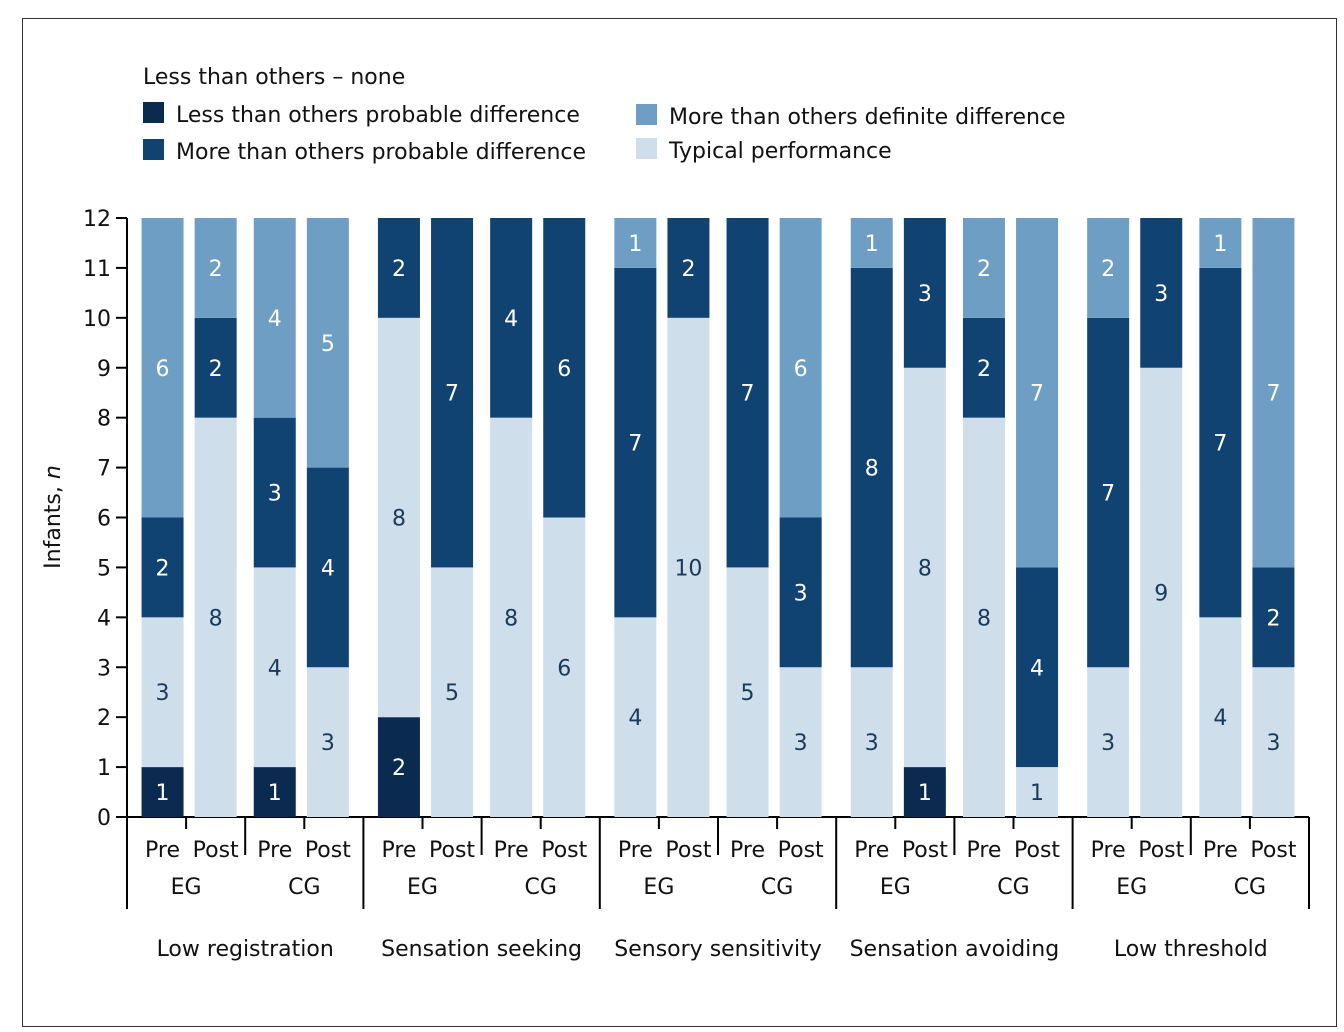  I want to click on y-tick-label: 5, so click(104, 568).